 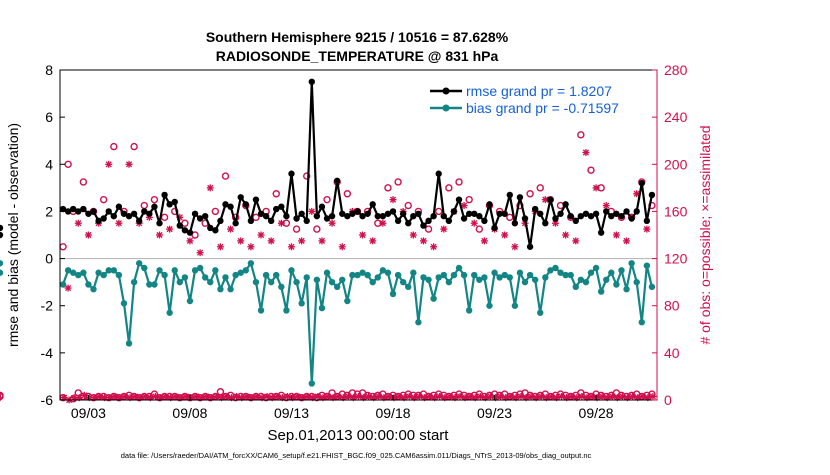 What do you see at coordinates (676, 164) in the screenshot?
I see `y2-tick-label: 200` at bounding box center [676, 164].